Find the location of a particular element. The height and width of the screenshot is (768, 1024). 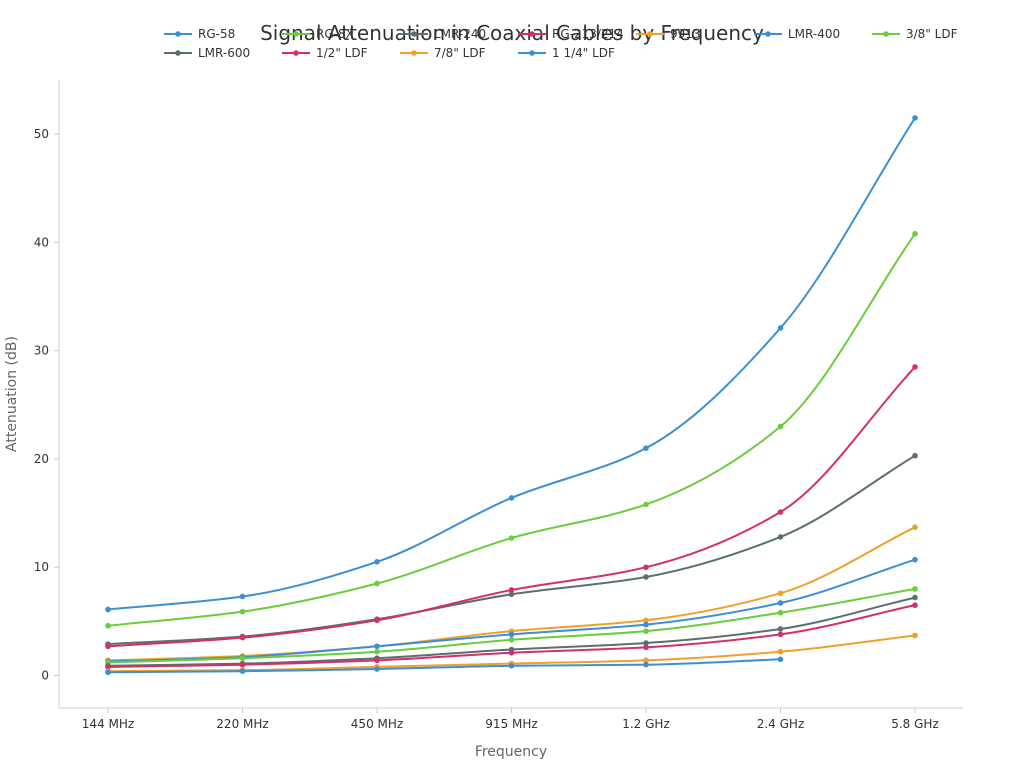

x-tick-label: 2.4 GHz is located at coordinates (781, 724).